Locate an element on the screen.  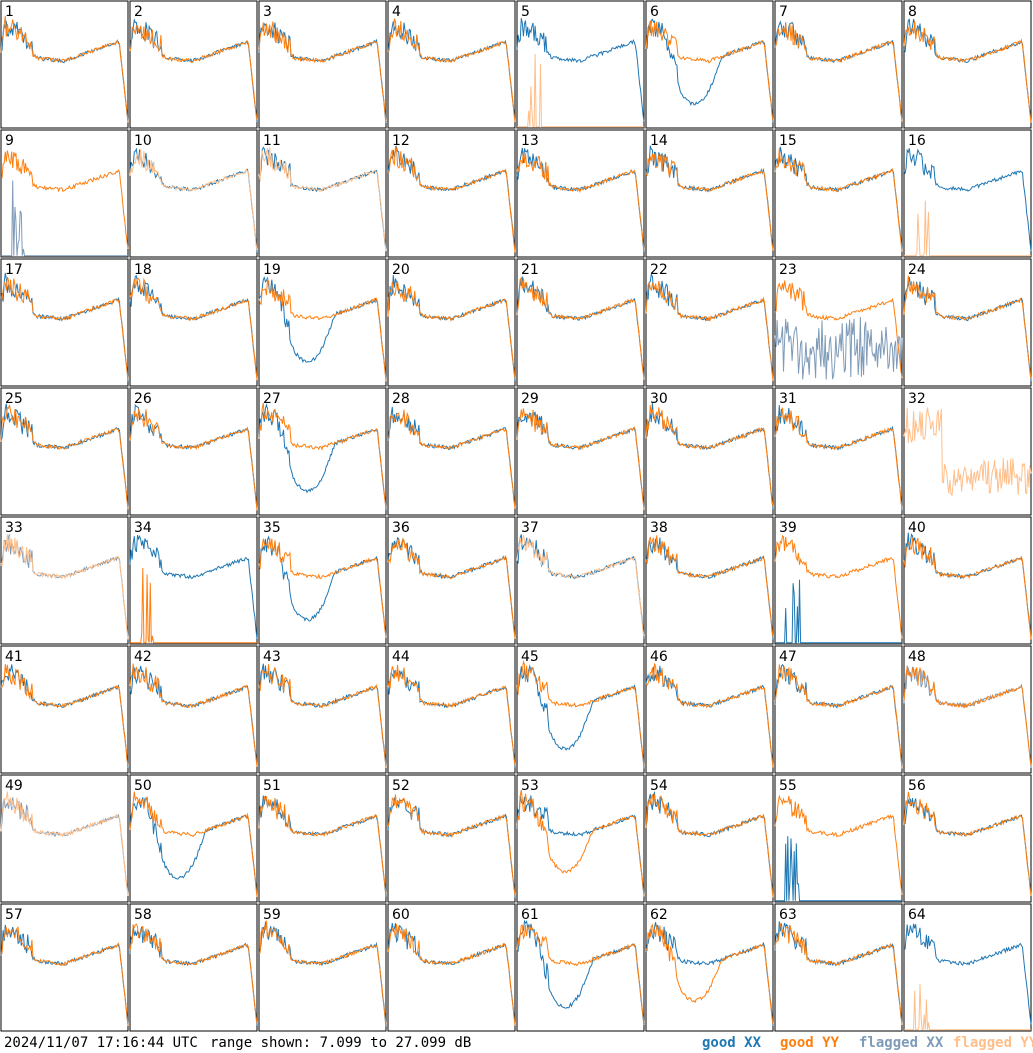
panel-50: 50 is located at coordinates (193, 838).